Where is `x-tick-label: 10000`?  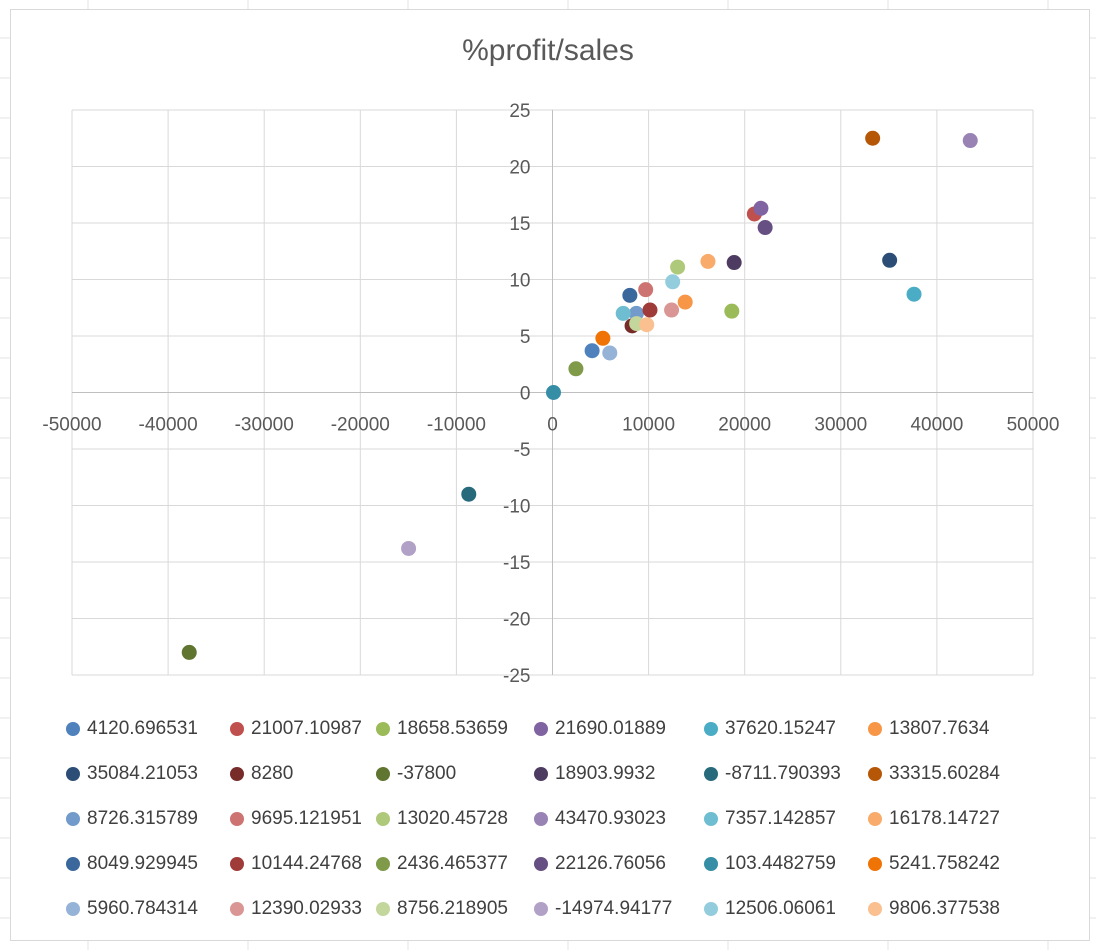
x-tick-label: 10000 is located at coordinates (648, 425).